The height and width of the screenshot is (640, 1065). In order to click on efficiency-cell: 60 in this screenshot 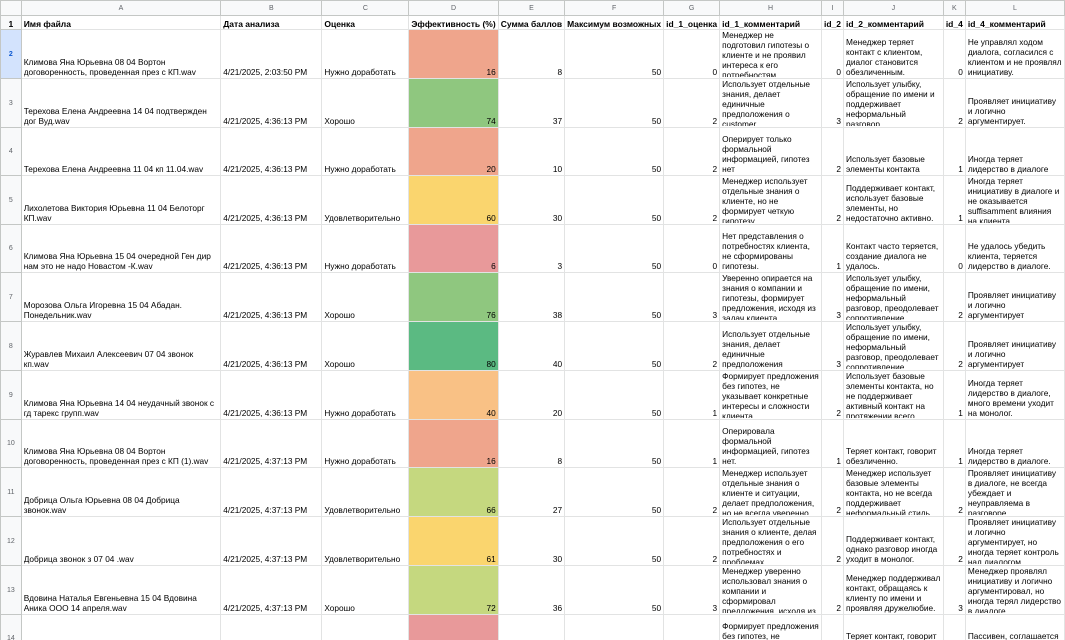, I will do `click(453, 200)`.